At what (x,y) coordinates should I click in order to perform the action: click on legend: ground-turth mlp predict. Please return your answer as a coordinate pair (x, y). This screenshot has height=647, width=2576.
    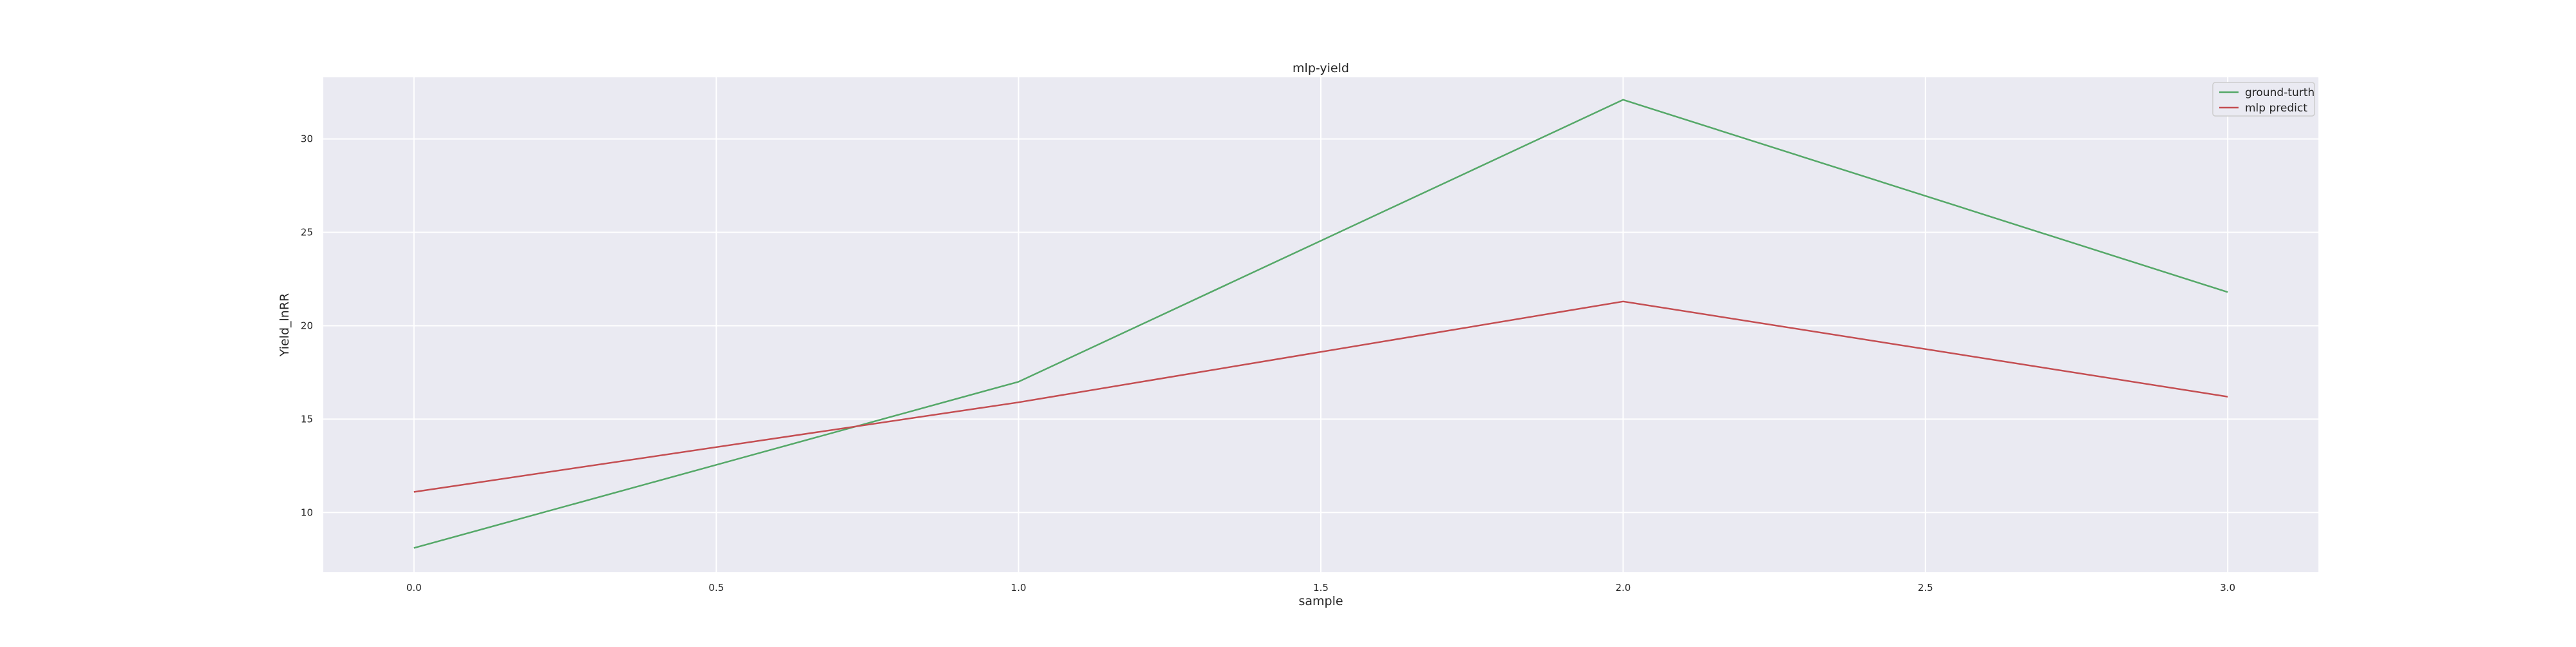
    Looking at the image, I should click on (2264, 99).